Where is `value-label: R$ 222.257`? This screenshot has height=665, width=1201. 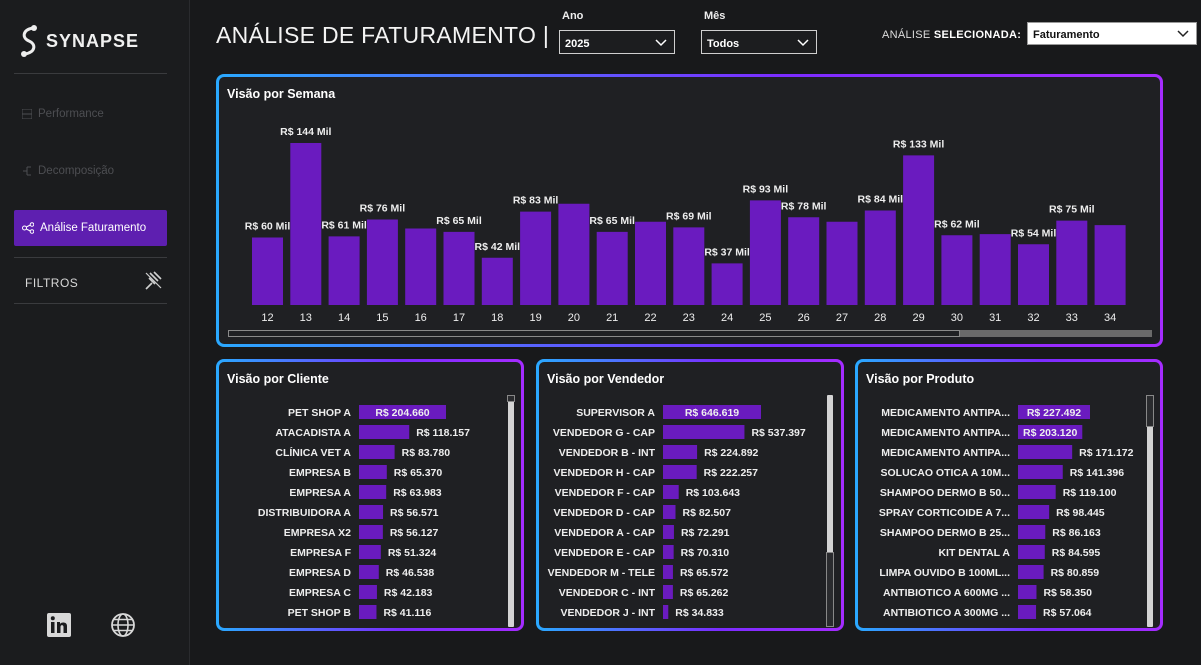
value-label: R$ 222.257 is located at coordinates (731, 473).